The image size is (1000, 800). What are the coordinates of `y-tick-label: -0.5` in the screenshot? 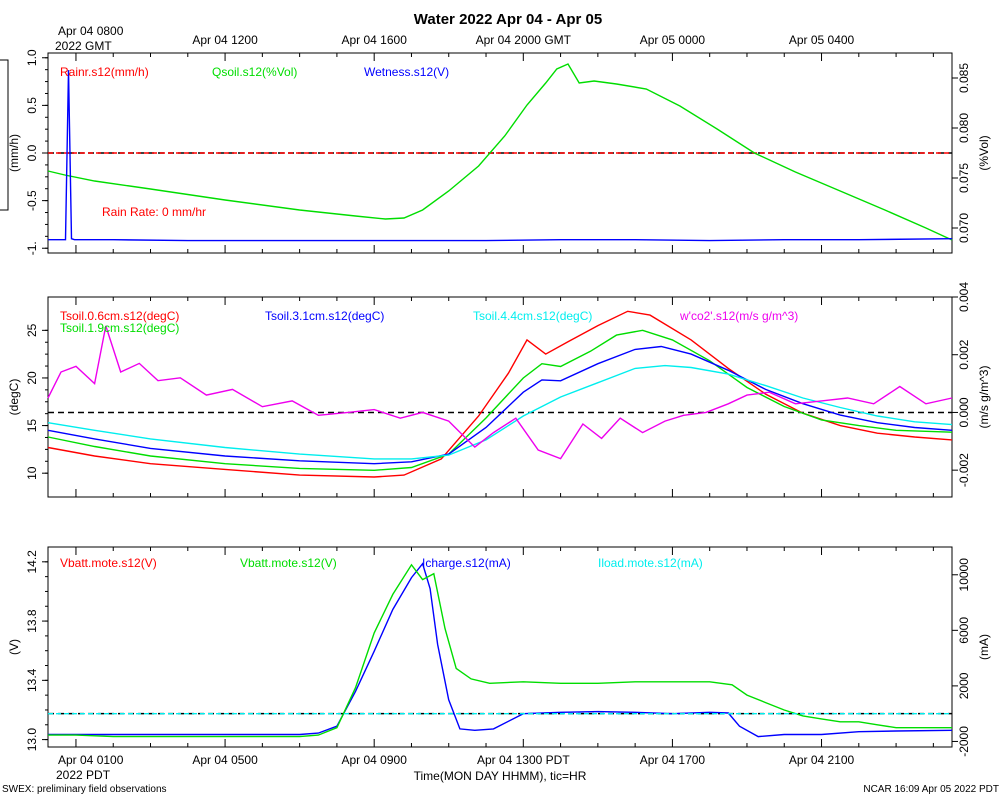 It's located at (32, 200).